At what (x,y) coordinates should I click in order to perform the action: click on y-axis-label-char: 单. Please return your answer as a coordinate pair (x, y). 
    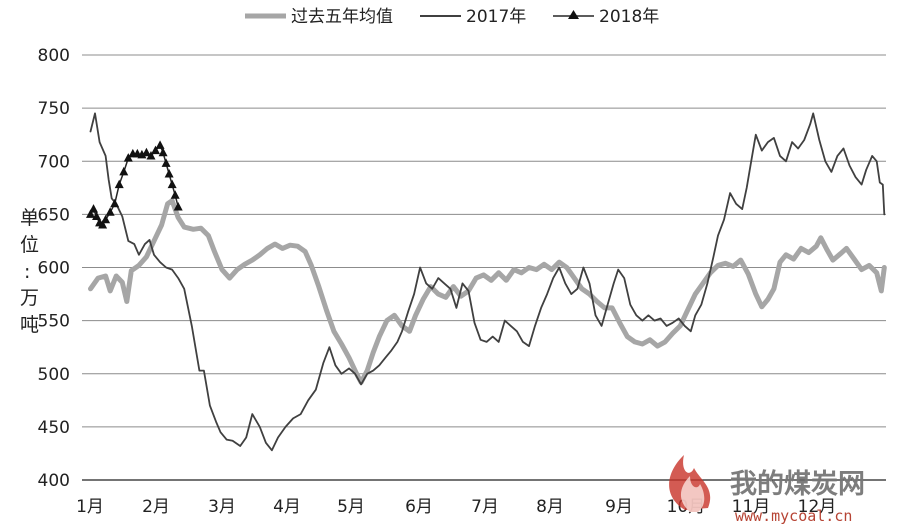
    Looking at the image, I should click on (29, 218).